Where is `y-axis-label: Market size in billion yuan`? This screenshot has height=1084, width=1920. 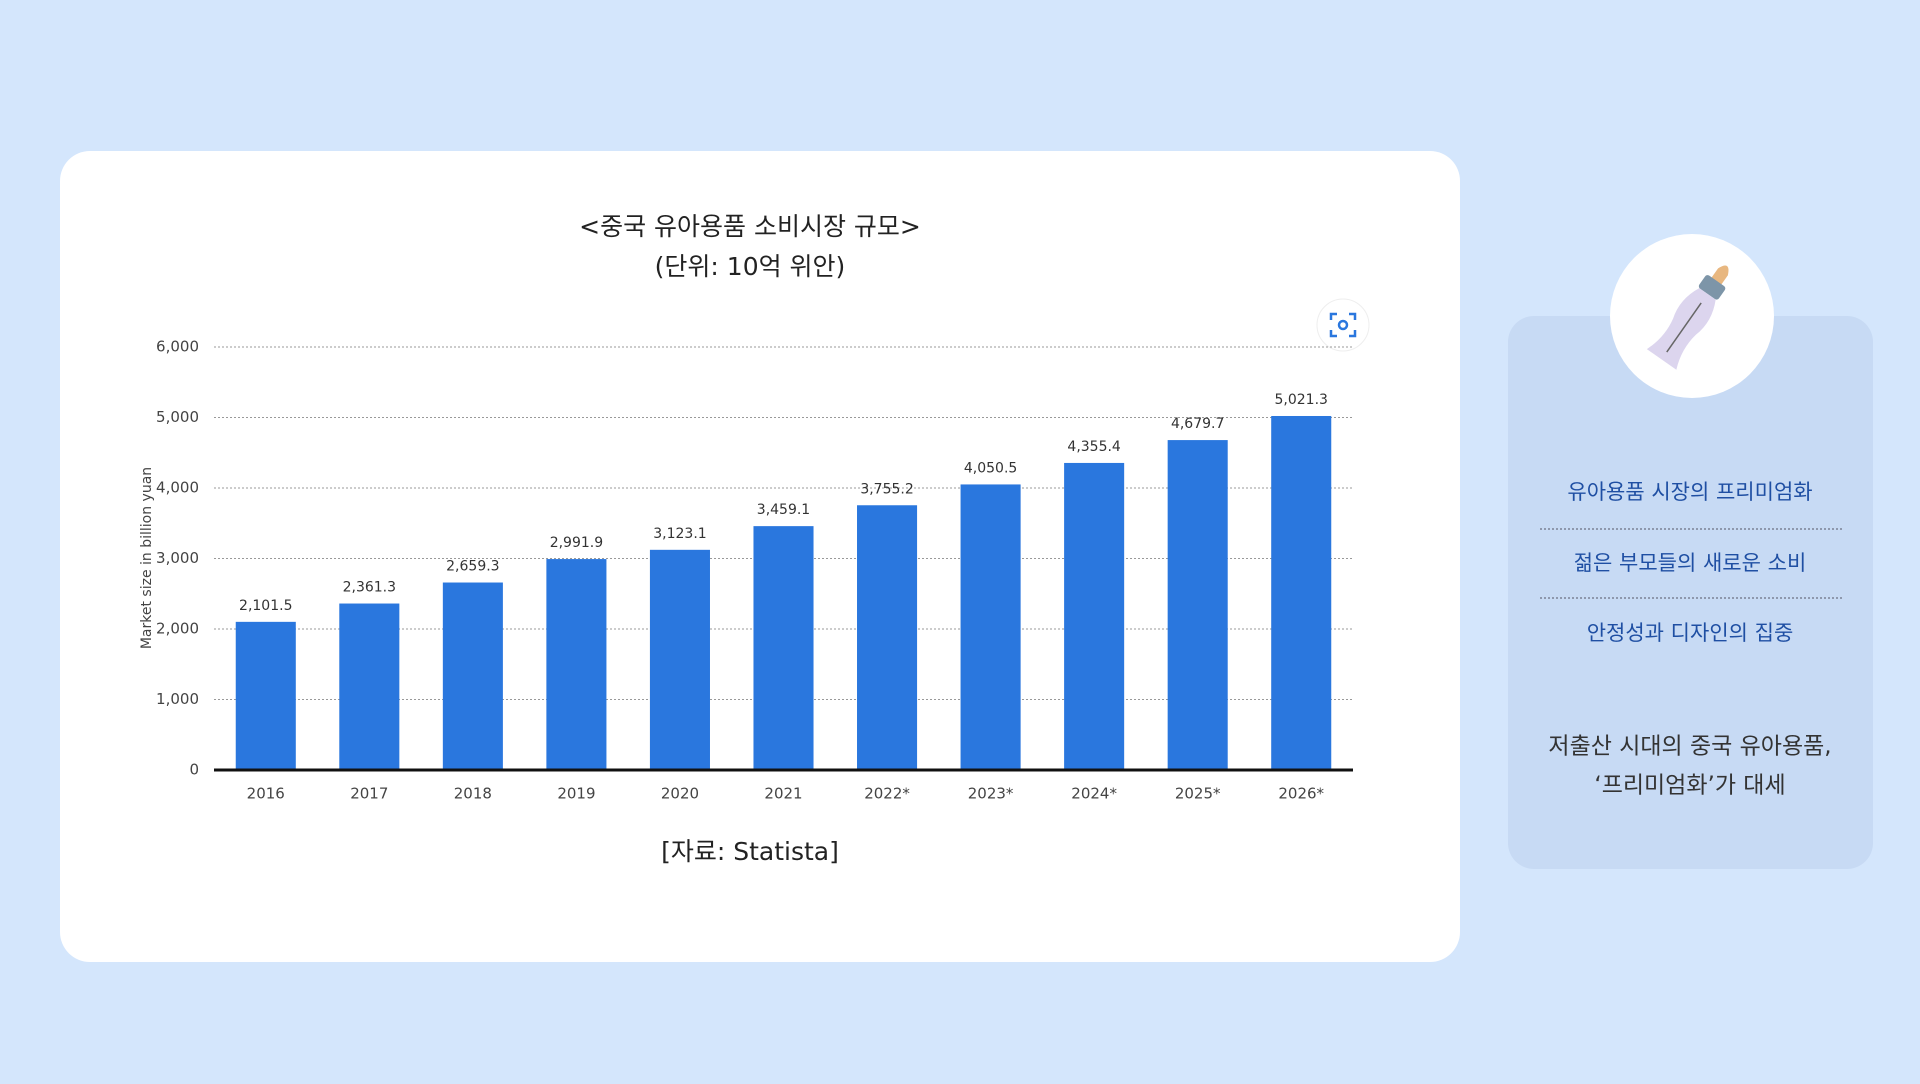
y-axis-label: Market size in billion yuan is located at coordinates (147, 558).